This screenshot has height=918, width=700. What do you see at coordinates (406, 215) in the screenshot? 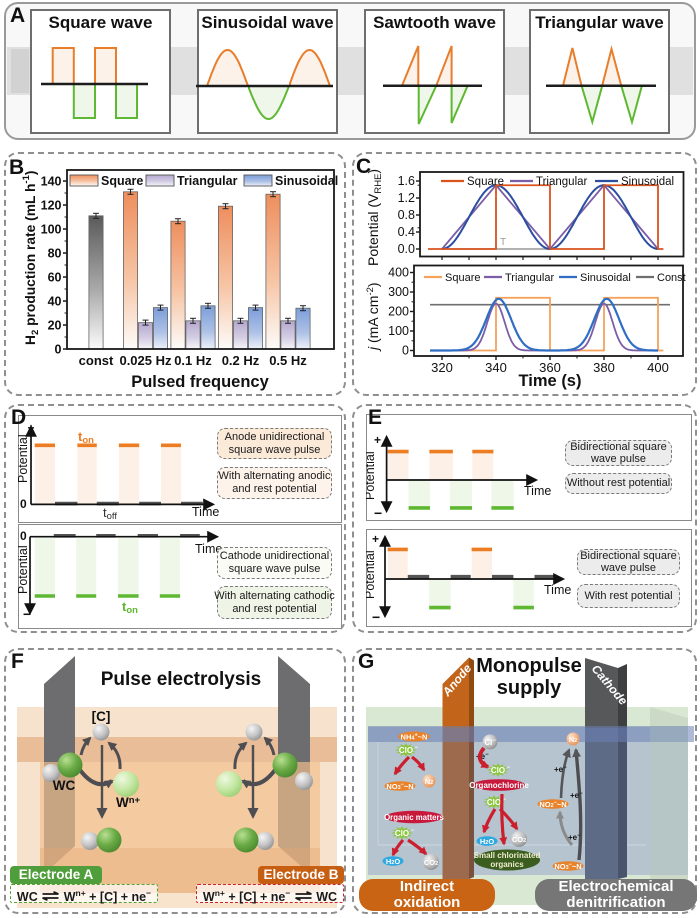
I see `svg-text: 0.8` at bounding box center [406, 215].